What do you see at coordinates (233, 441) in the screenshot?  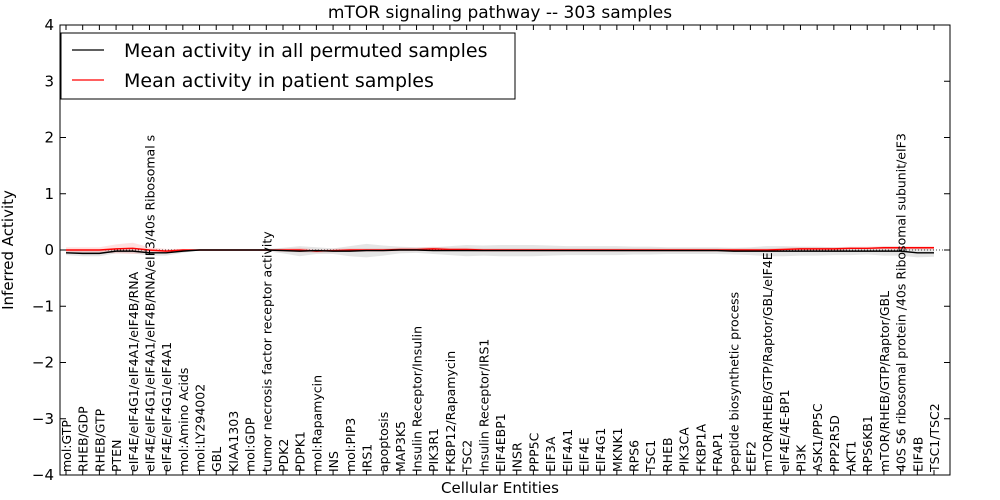 I see `category-label: KIAA1303` at bounding box center [233, 441].